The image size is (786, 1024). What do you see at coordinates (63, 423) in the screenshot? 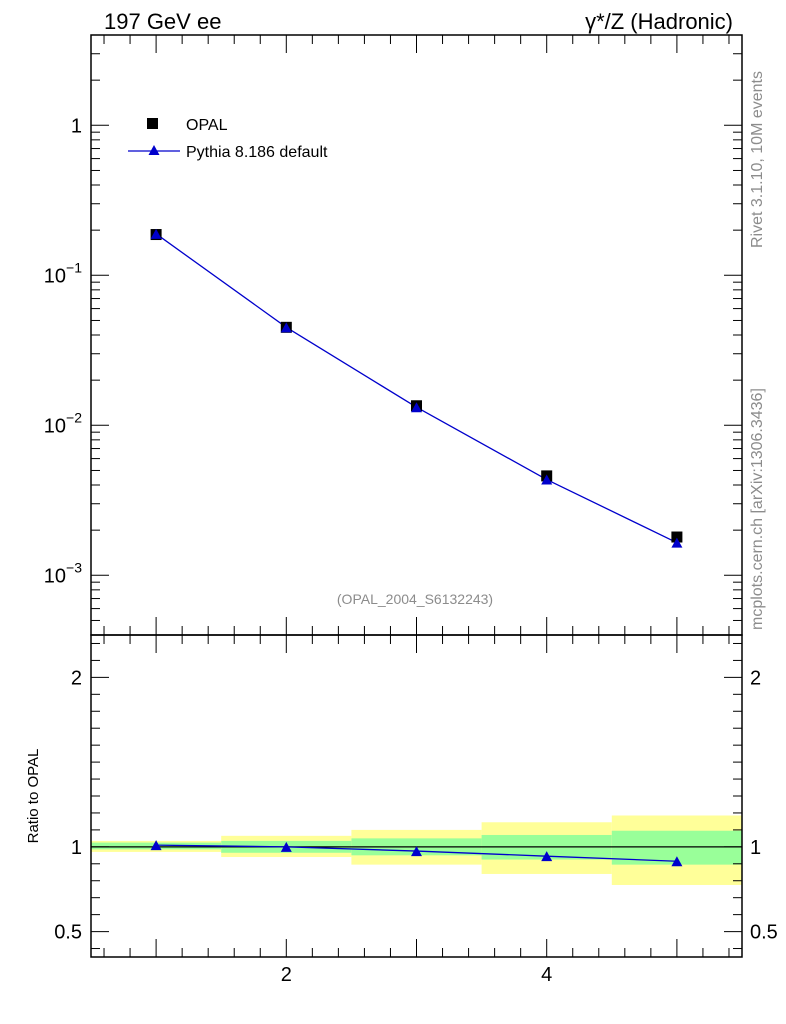
I see `main-y-tick-label: 10⁻²` at bounding box center [63, 423].